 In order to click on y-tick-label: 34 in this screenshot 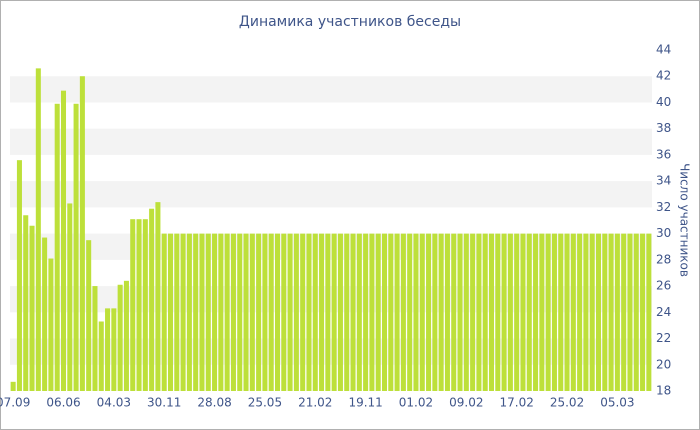, I will do `click(663, 181)`.